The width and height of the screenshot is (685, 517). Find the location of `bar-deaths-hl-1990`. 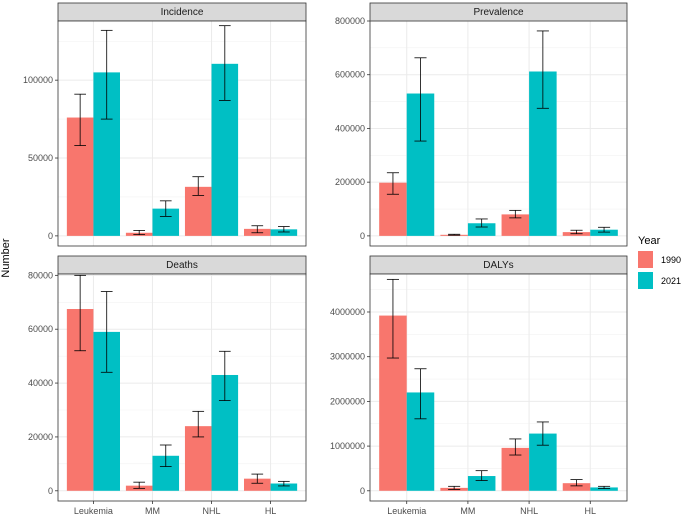

bar-deaths-hl-1990 is located at coordinates (257, 484).